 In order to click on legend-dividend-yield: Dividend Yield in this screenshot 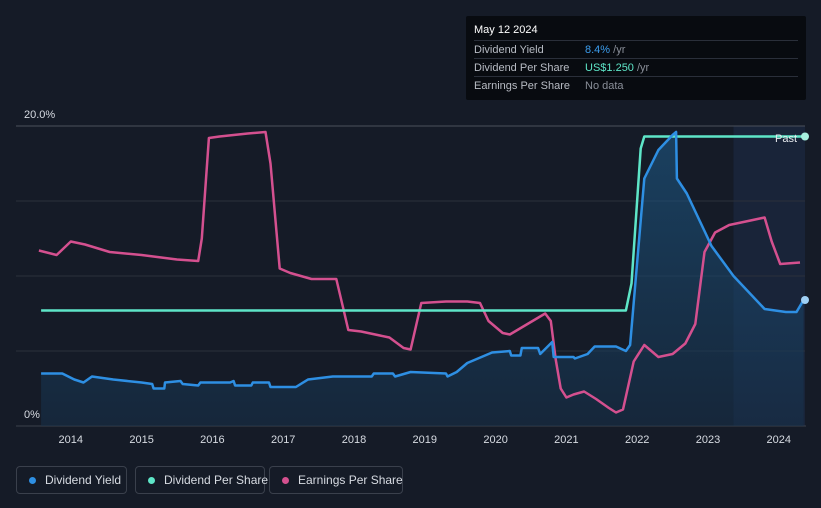, I will do `click(71, 480)`.